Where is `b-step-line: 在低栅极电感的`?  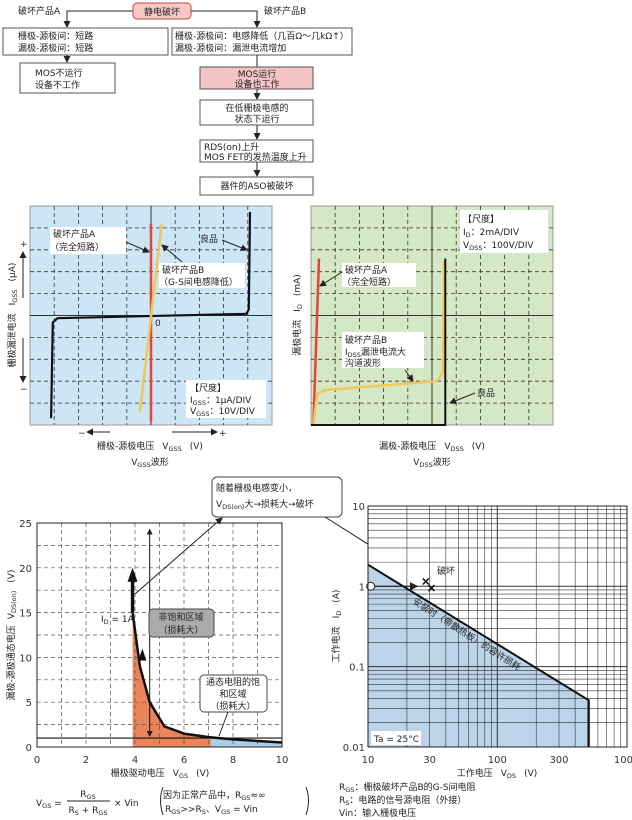
b-step-line: 在低栅极电感的 is located at coordinates (256, 108).